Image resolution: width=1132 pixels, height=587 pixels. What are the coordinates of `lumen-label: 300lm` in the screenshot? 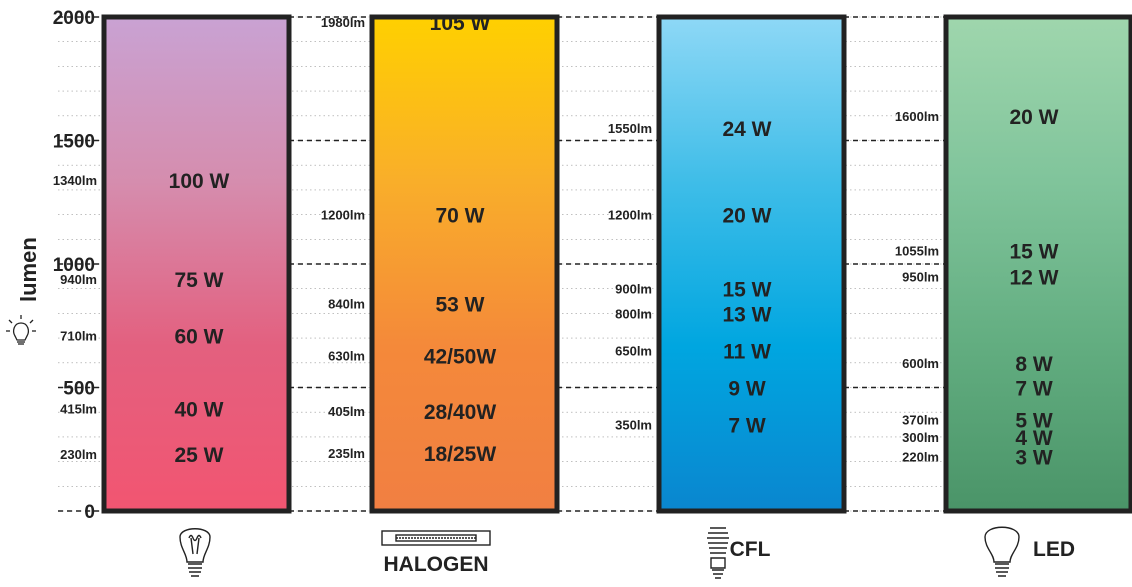 It's located at (920, 437).